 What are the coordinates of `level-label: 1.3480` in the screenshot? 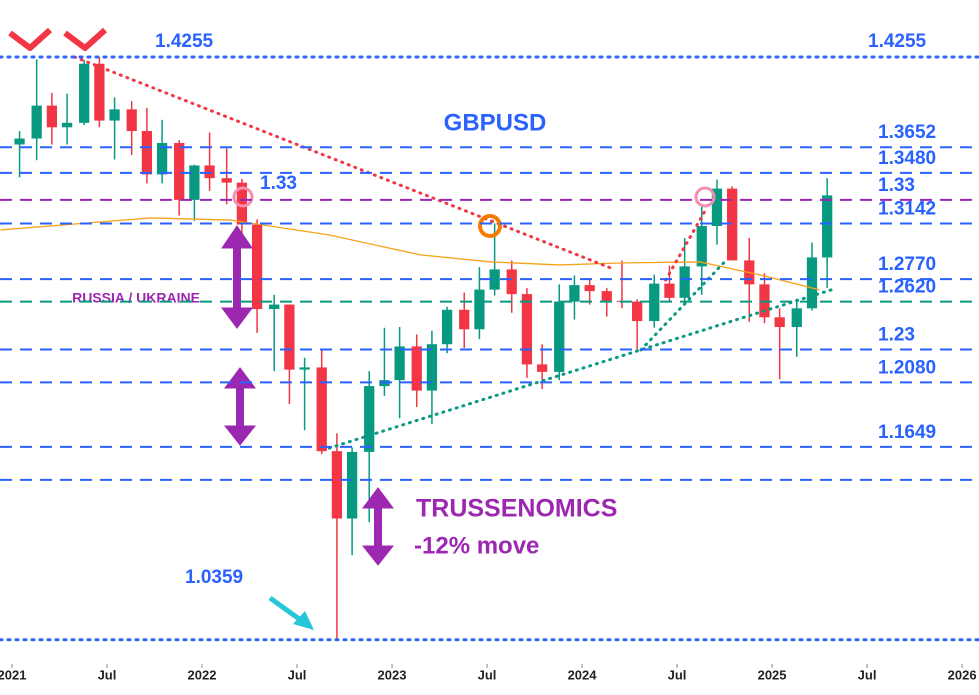 It's located at (907, 158).